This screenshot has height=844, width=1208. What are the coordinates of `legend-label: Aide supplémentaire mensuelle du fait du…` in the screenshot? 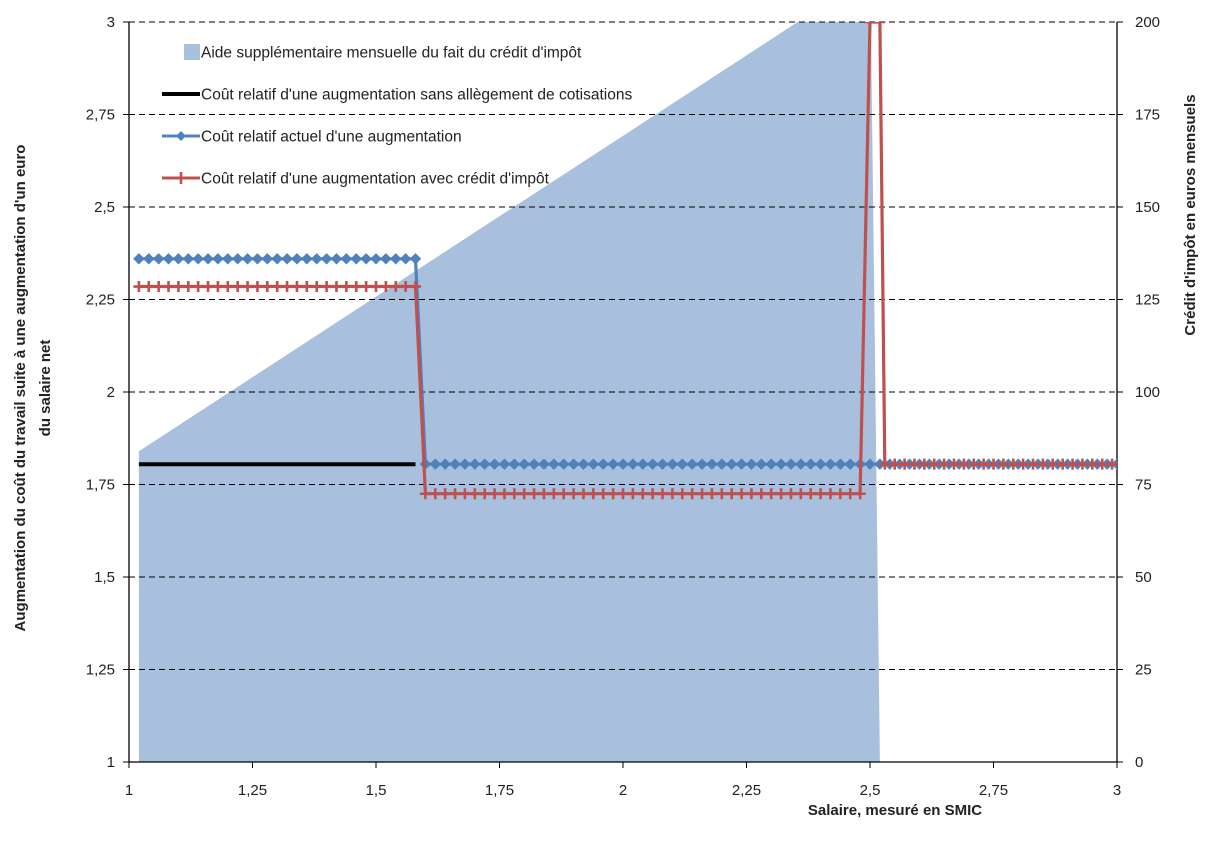 It's located at (391, 53).